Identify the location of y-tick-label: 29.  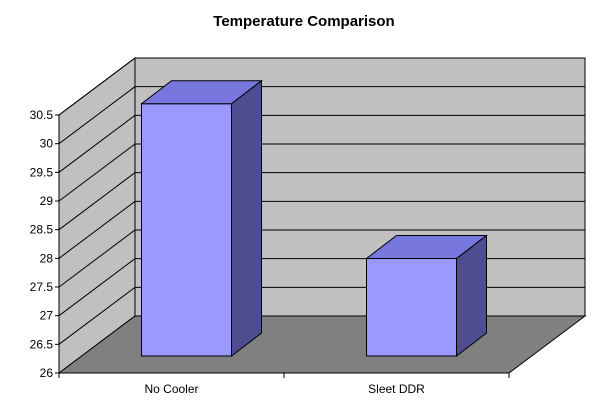
(47, 201).